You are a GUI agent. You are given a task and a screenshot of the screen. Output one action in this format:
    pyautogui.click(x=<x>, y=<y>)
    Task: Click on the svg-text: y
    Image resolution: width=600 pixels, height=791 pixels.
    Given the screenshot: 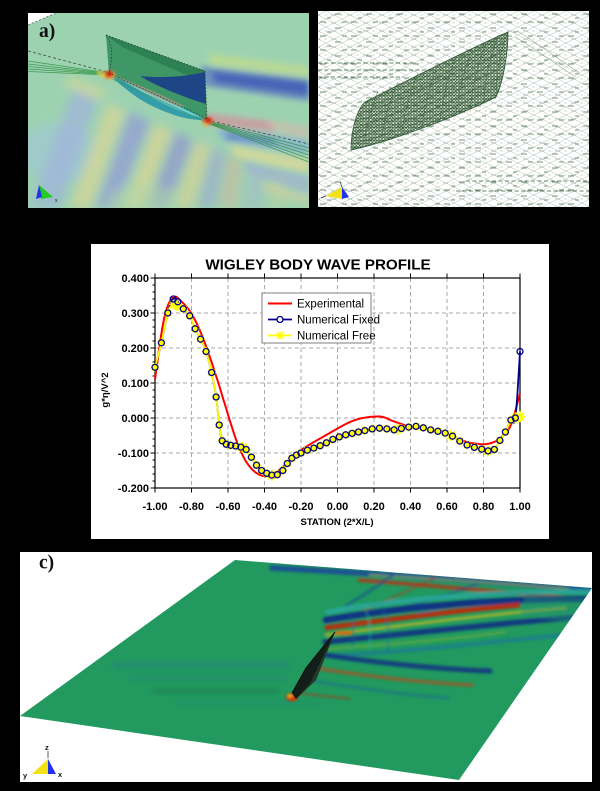 What is the action you would take?
    pyautogui.click(x=25, y=775)
    